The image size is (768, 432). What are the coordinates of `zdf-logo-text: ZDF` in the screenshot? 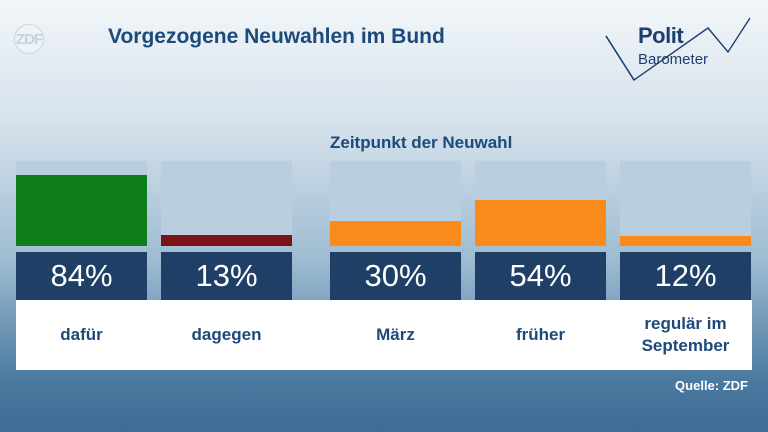 It's located at (29, 39).